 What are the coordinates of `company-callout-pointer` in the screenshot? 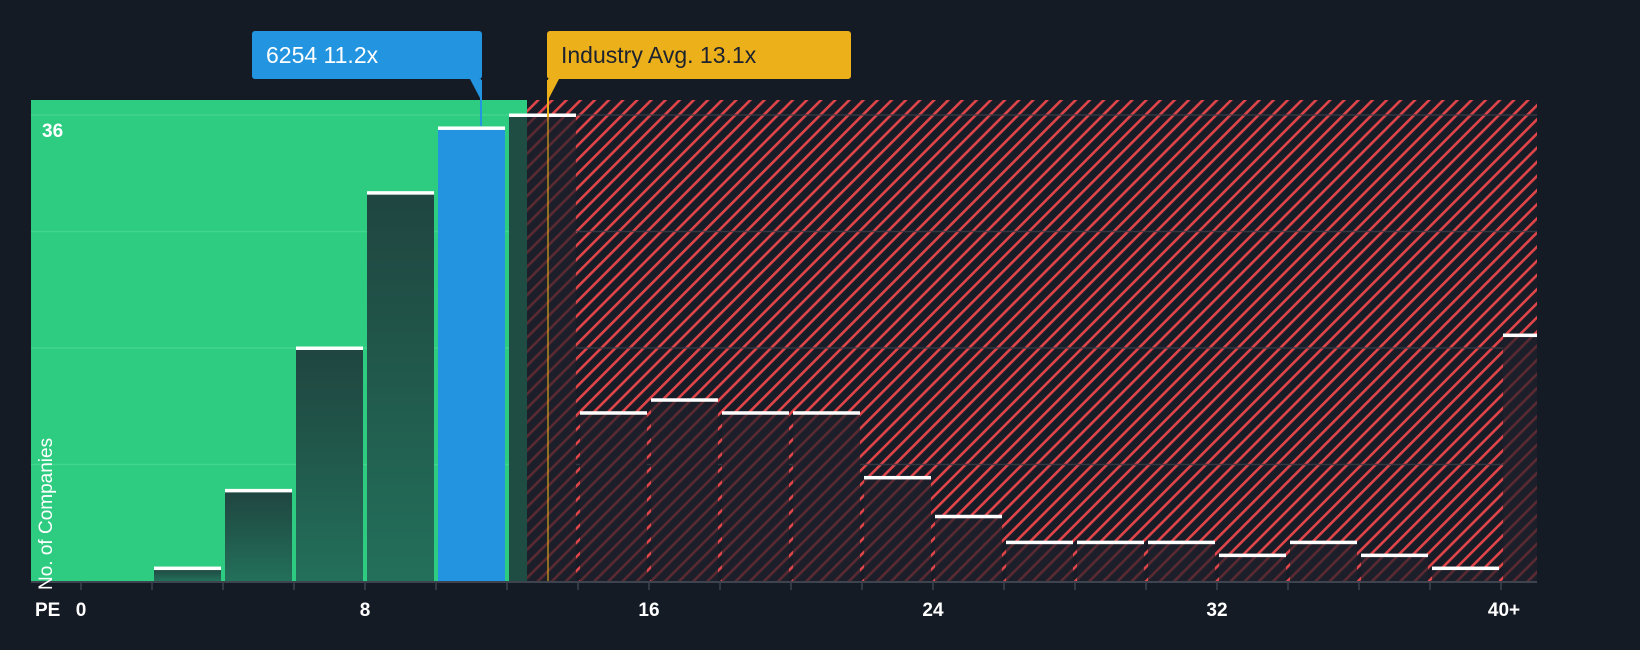 It's located at (475, 89).